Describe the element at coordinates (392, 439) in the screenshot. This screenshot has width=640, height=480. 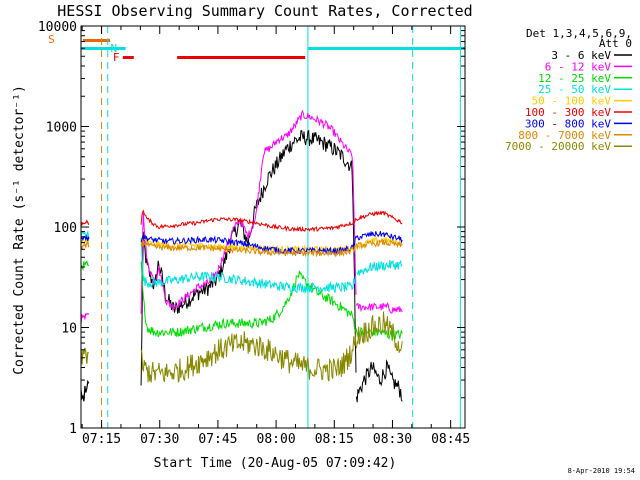
I see `x-tick-label: 08:30` at that location.